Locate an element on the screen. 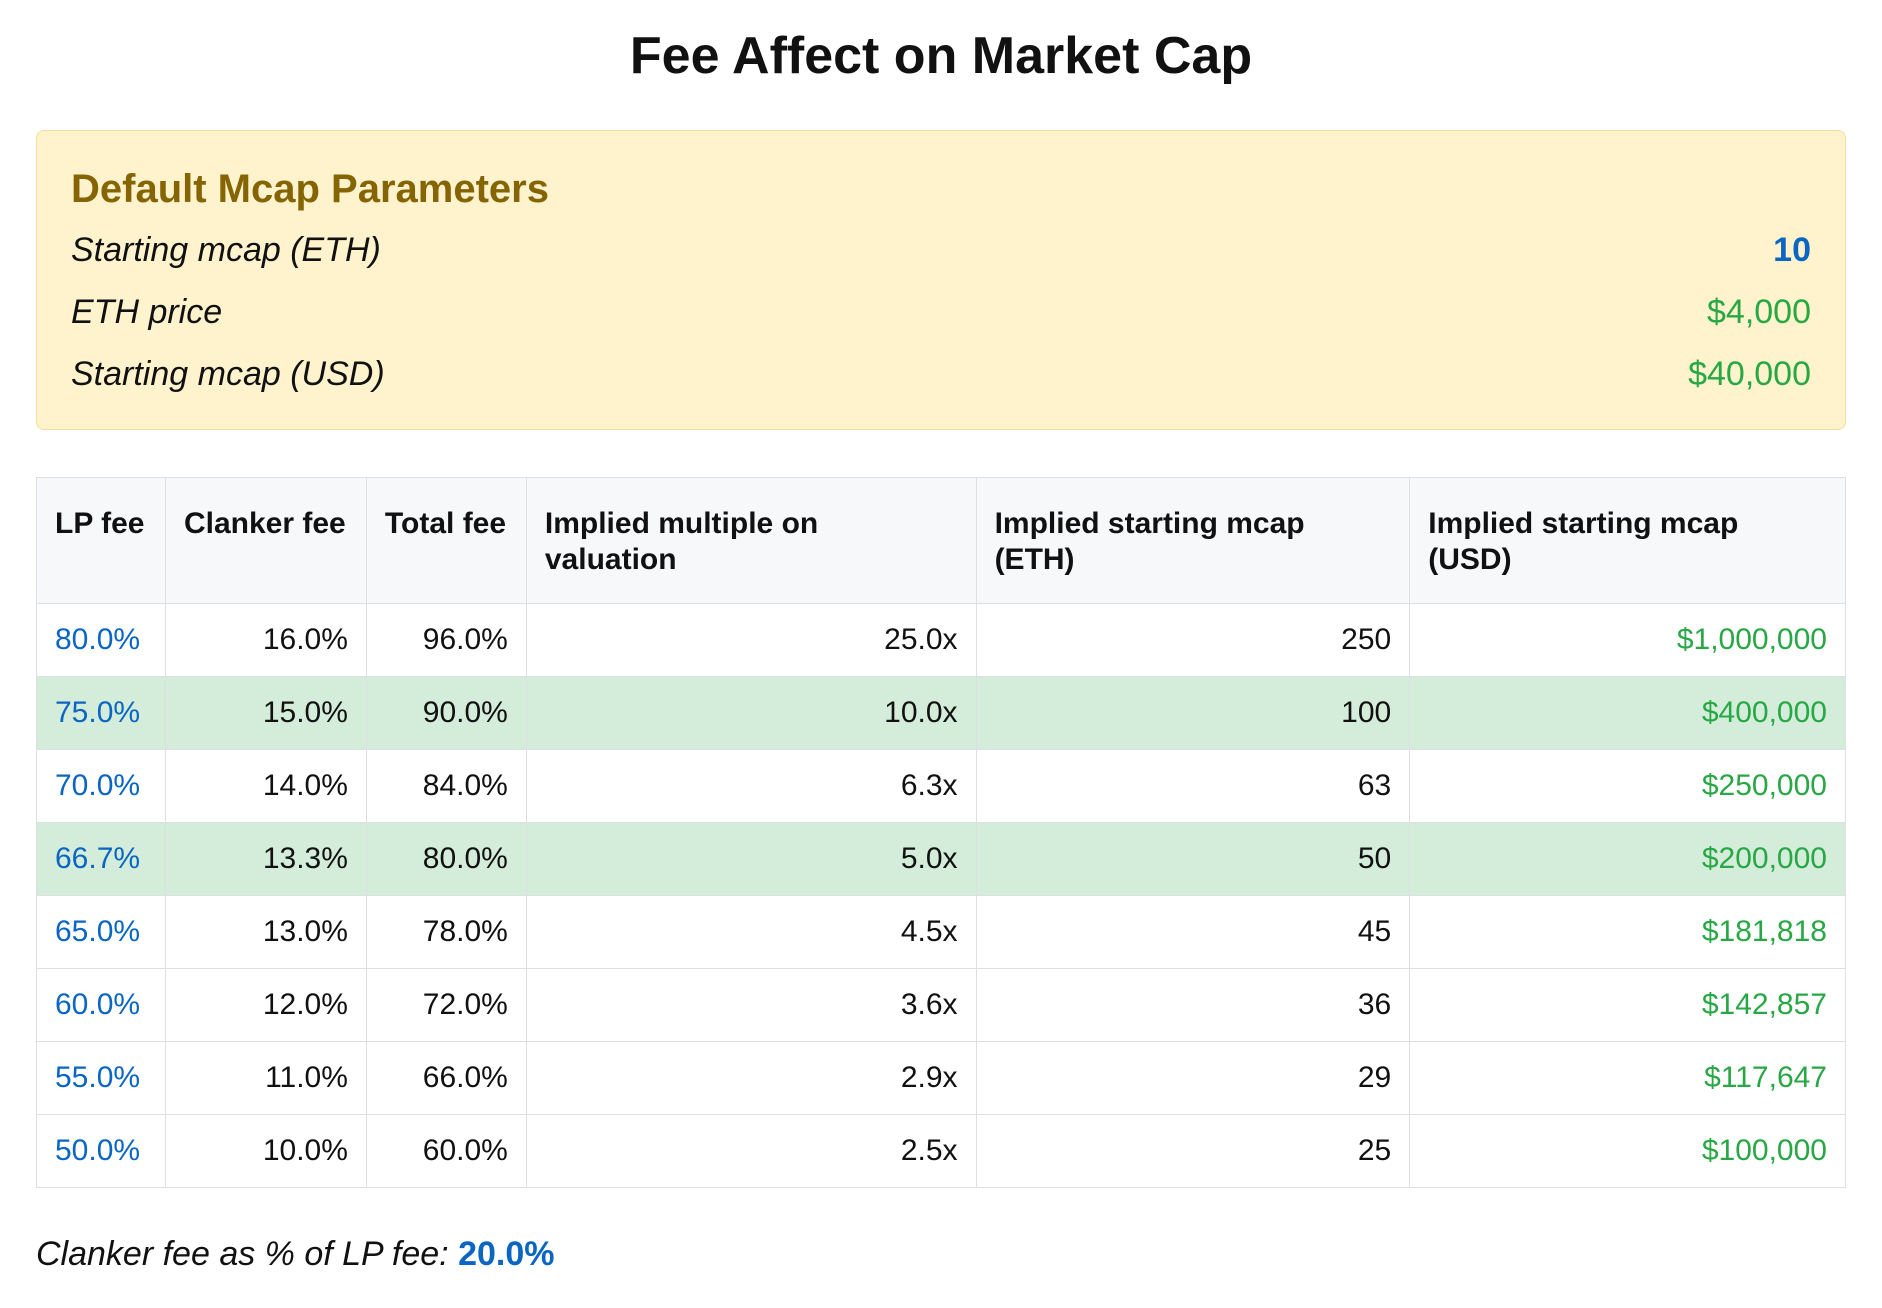 Image resolution: width=1882 pixels, height=1308 pixels. cell-mcap-usd: $200,000 is located at coordinates (1627, 859).